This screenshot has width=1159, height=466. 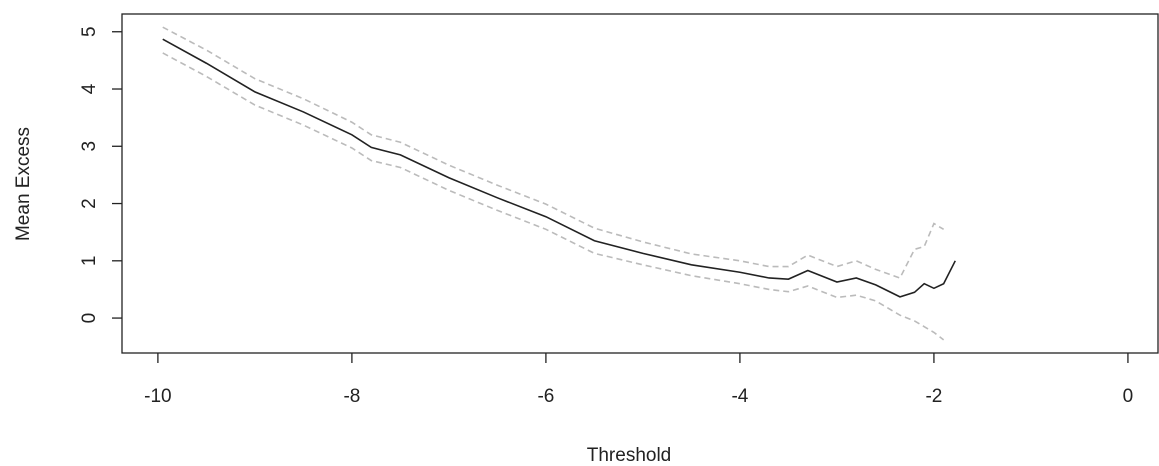 What do you see at coordinates (89, 31) in the screenshot?
I see `y-tick-label: 5` at bounding box center [89, 31].